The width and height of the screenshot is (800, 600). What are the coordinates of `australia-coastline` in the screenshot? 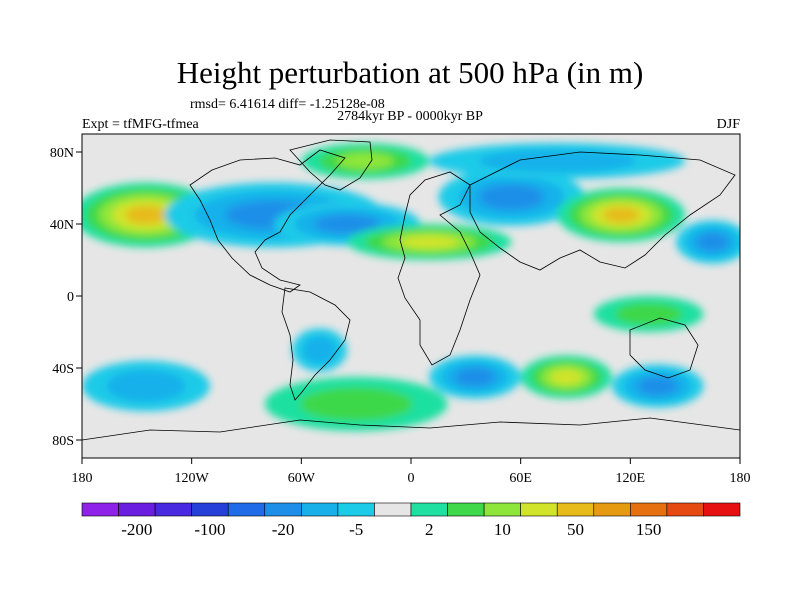 It's located at (664, 348).